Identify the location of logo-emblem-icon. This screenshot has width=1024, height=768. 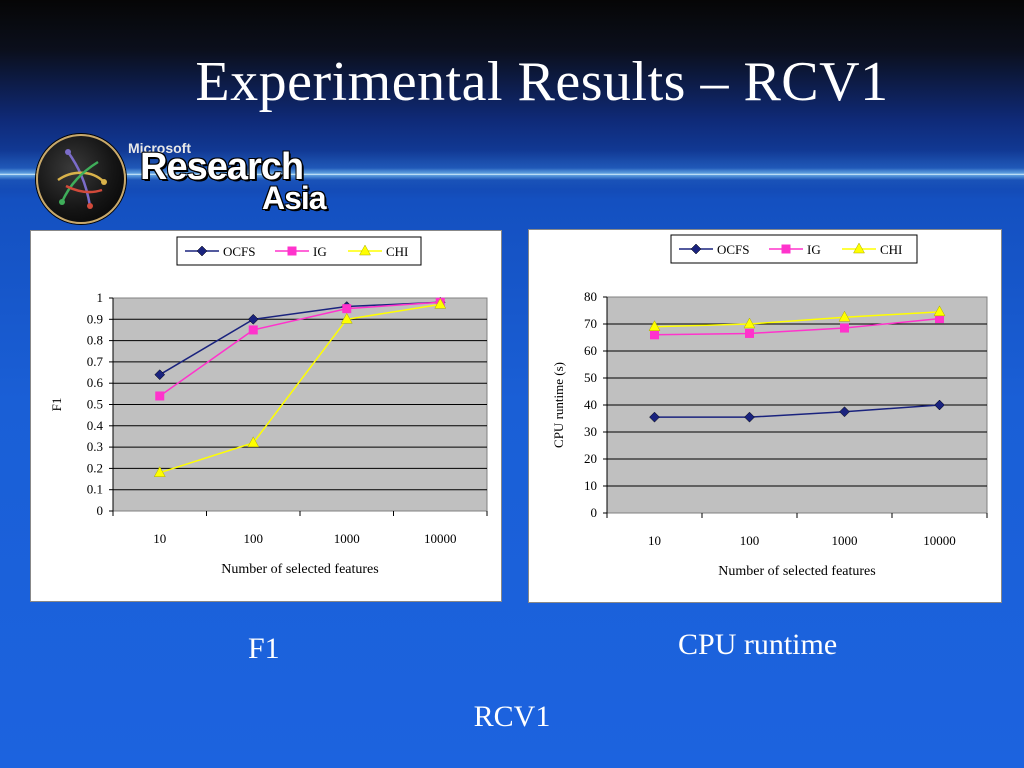
(81, 179).